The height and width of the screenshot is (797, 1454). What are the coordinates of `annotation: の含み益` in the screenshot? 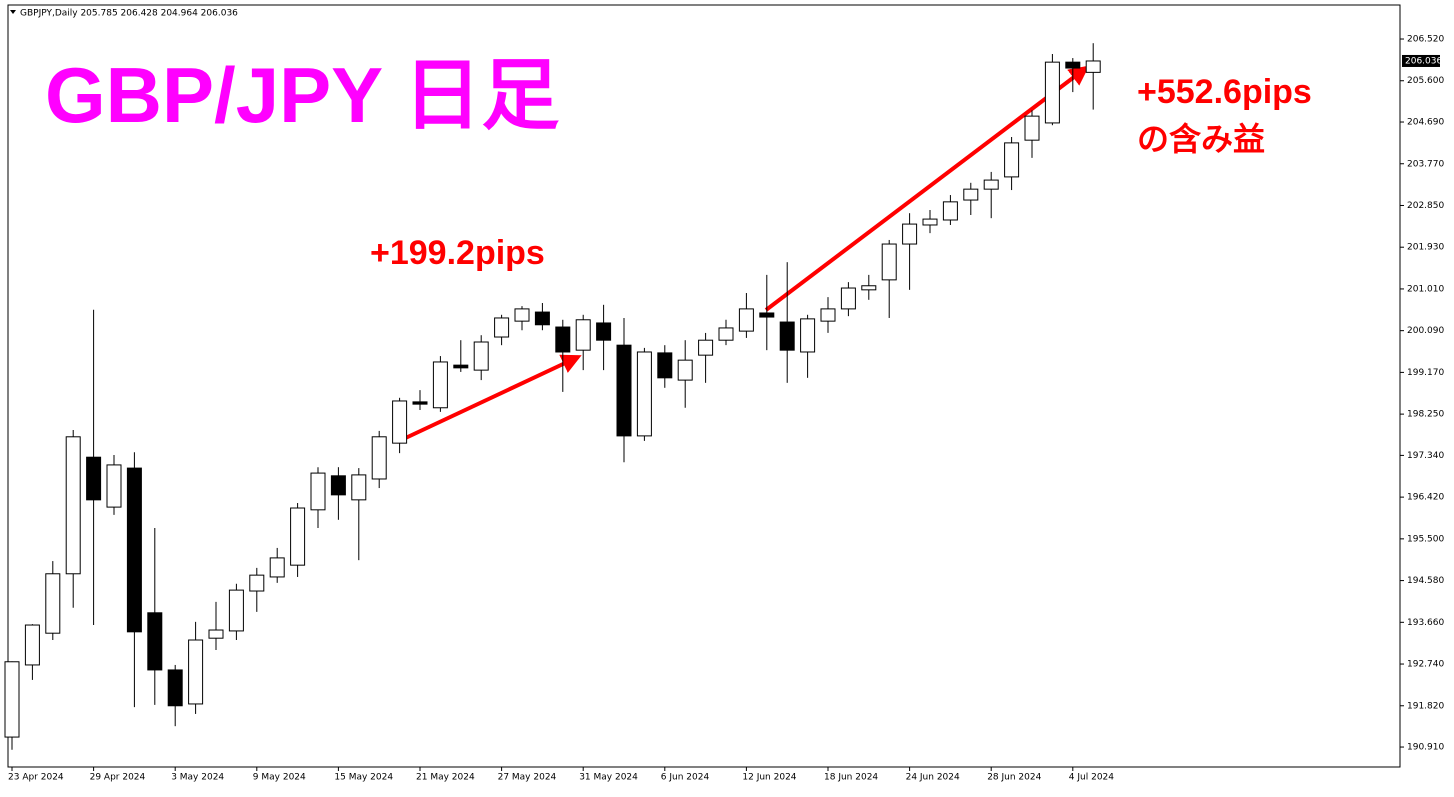 It's located at (1201, 139).